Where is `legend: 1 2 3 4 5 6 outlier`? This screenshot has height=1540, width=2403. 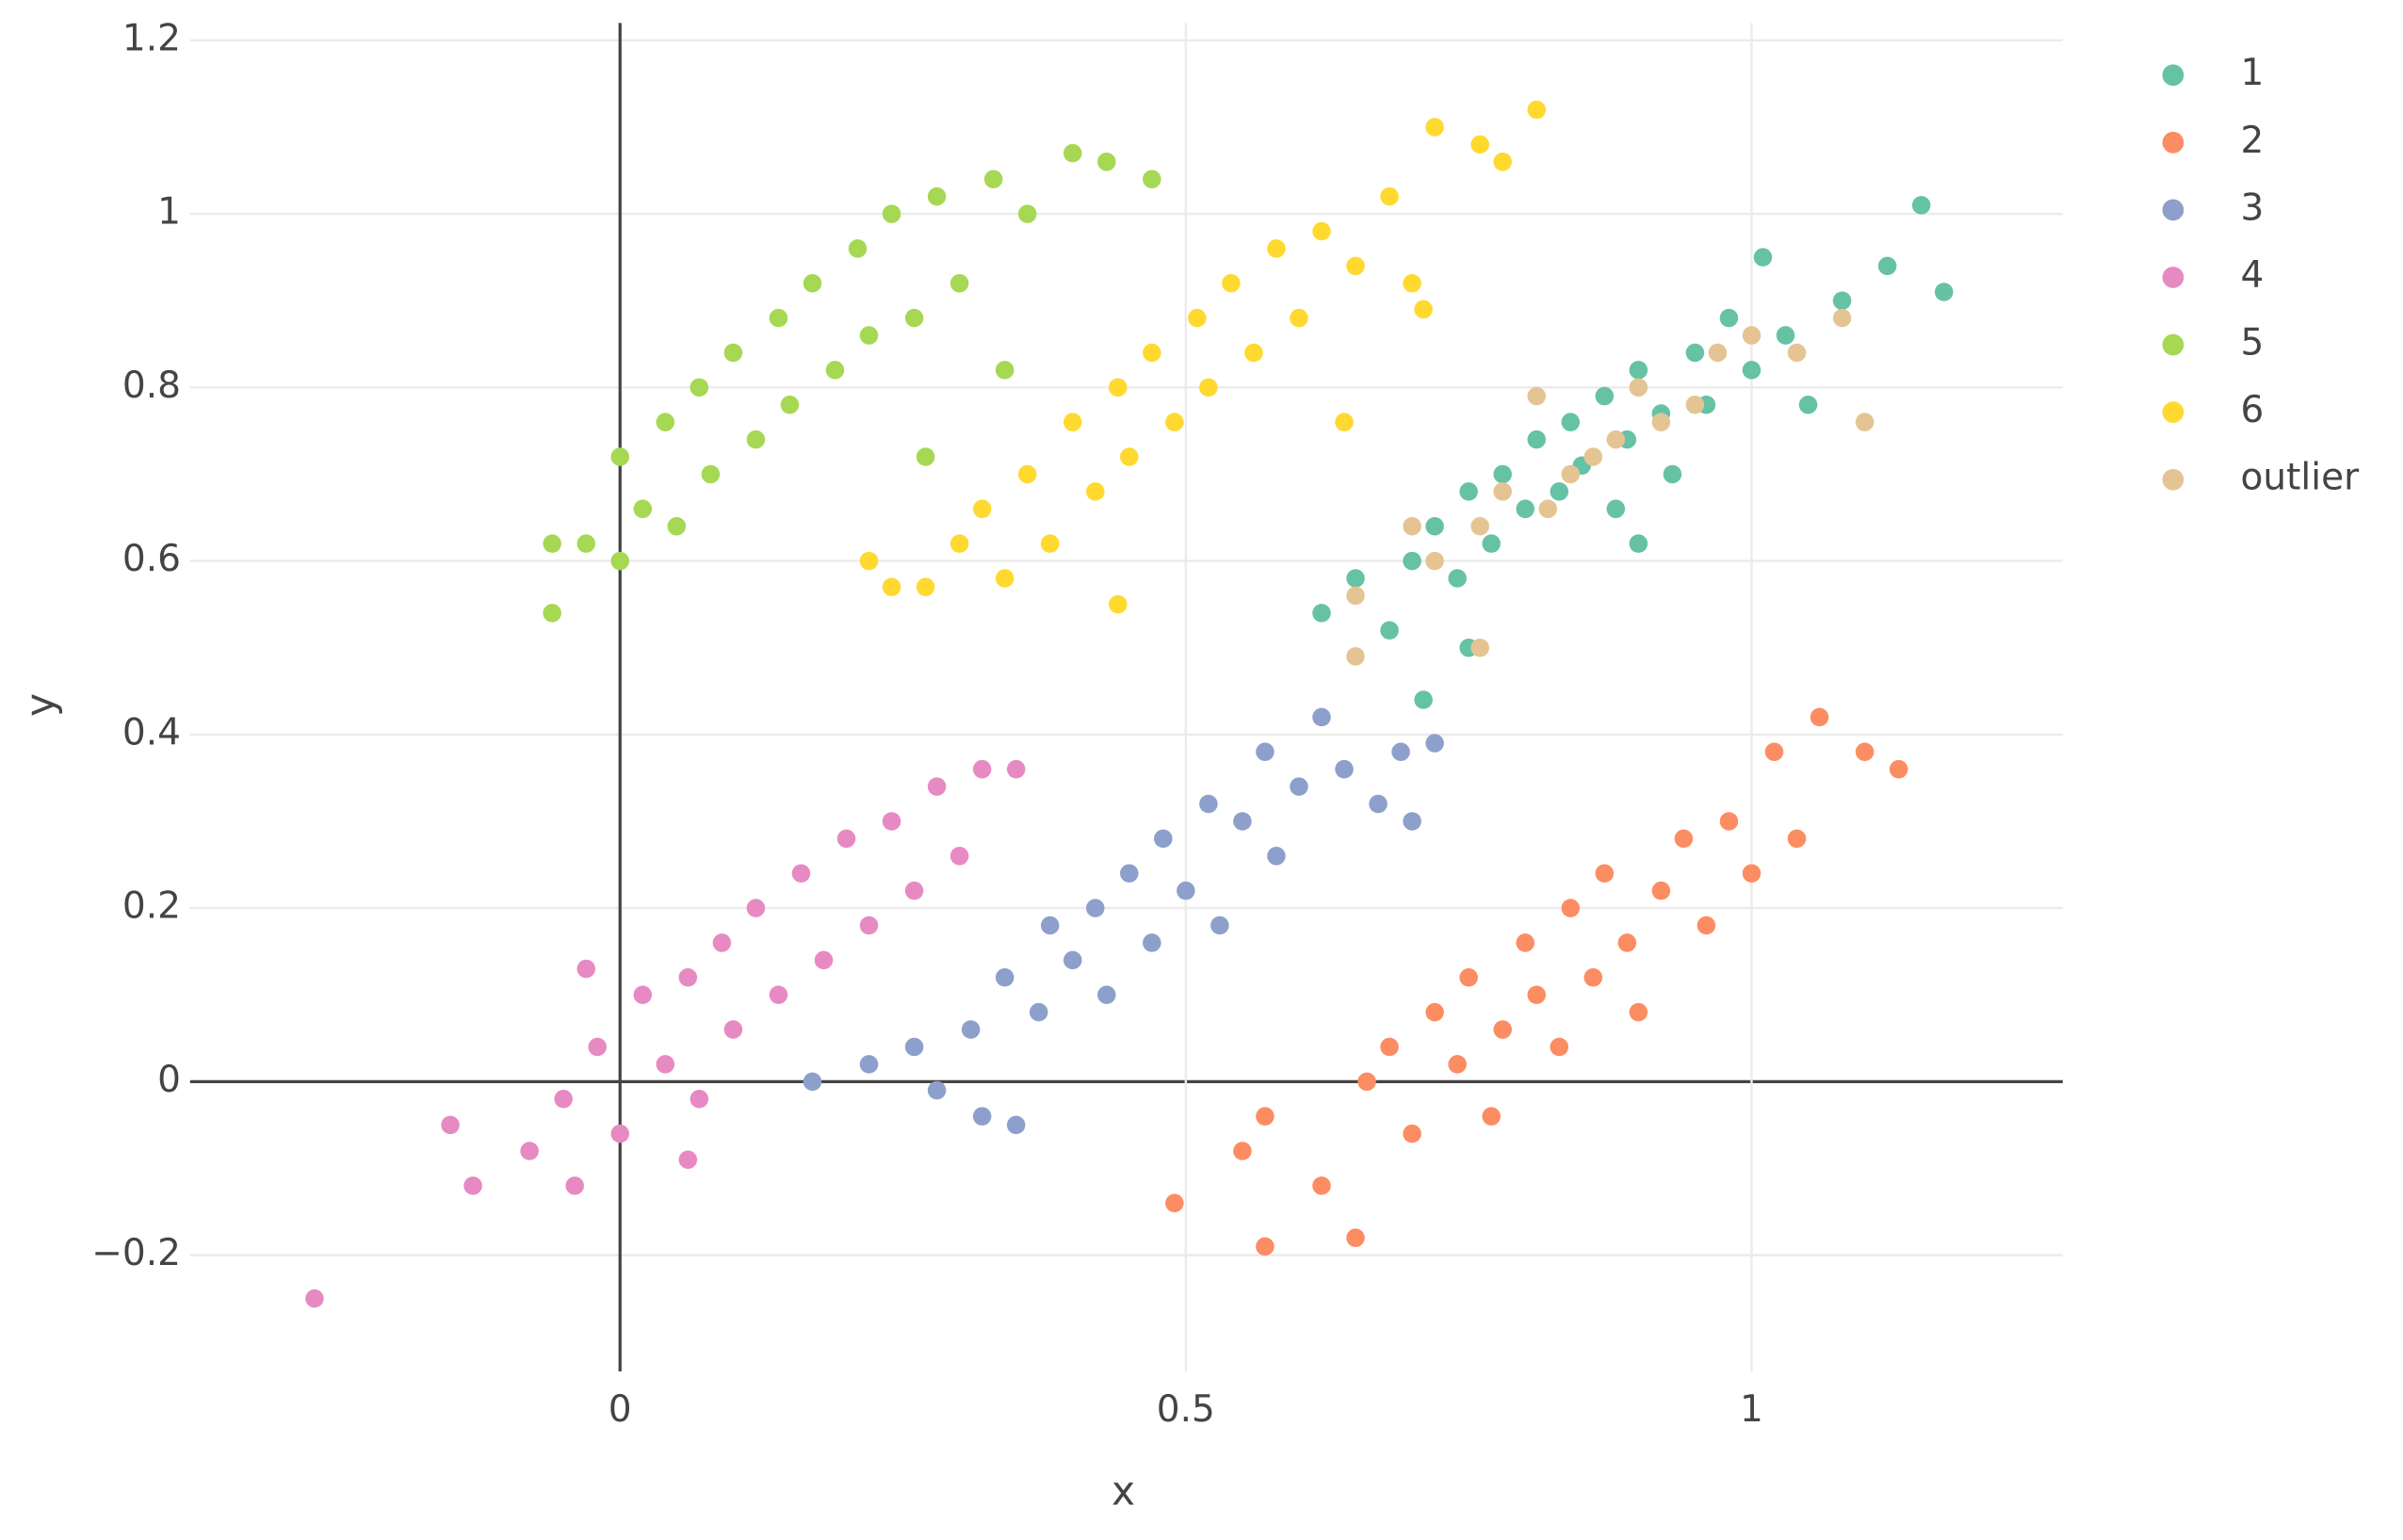
legend: 1 2 3 4 5 6 outlier is located at coordinates (2262, 276).